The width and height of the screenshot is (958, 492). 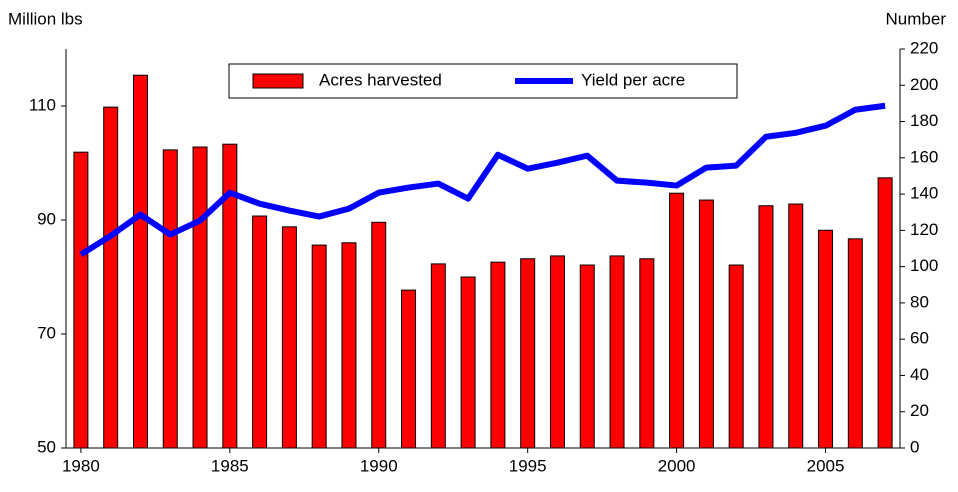 I want to click on x-tick-label: 2000, so click(x=677, y=465).